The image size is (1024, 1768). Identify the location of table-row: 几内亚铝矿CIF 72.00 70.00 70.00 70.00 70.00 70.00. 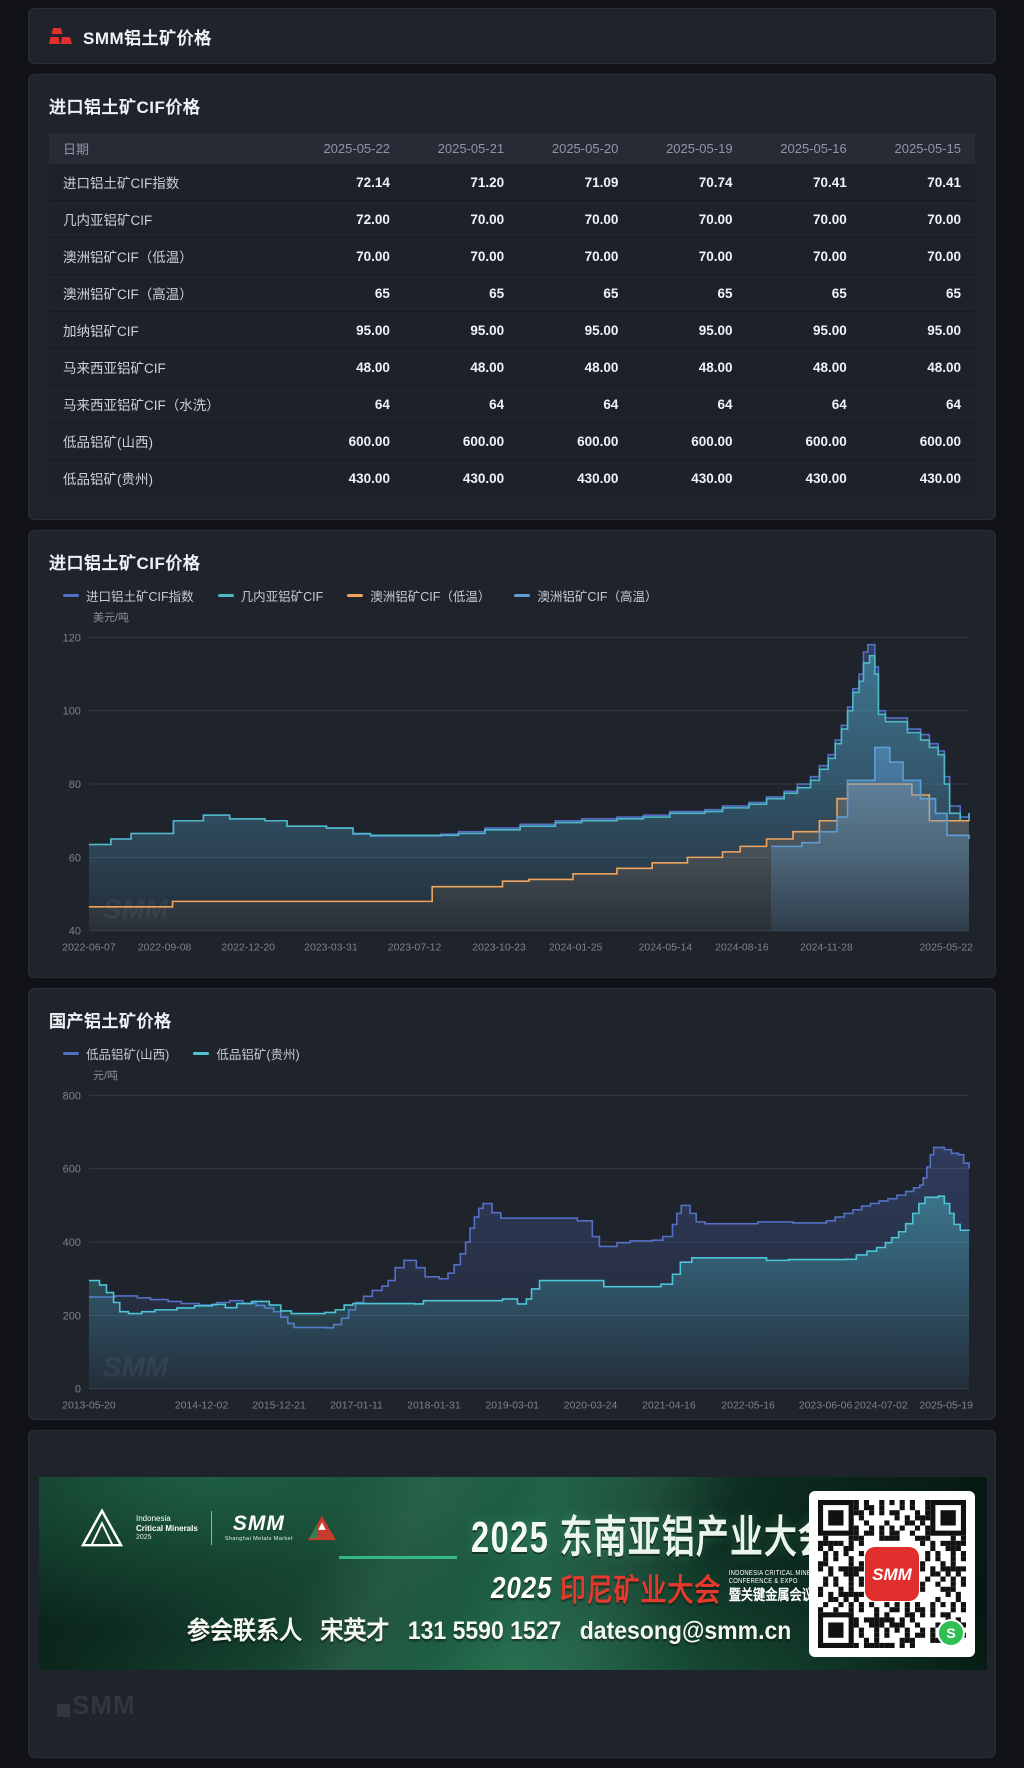
(512, 219).